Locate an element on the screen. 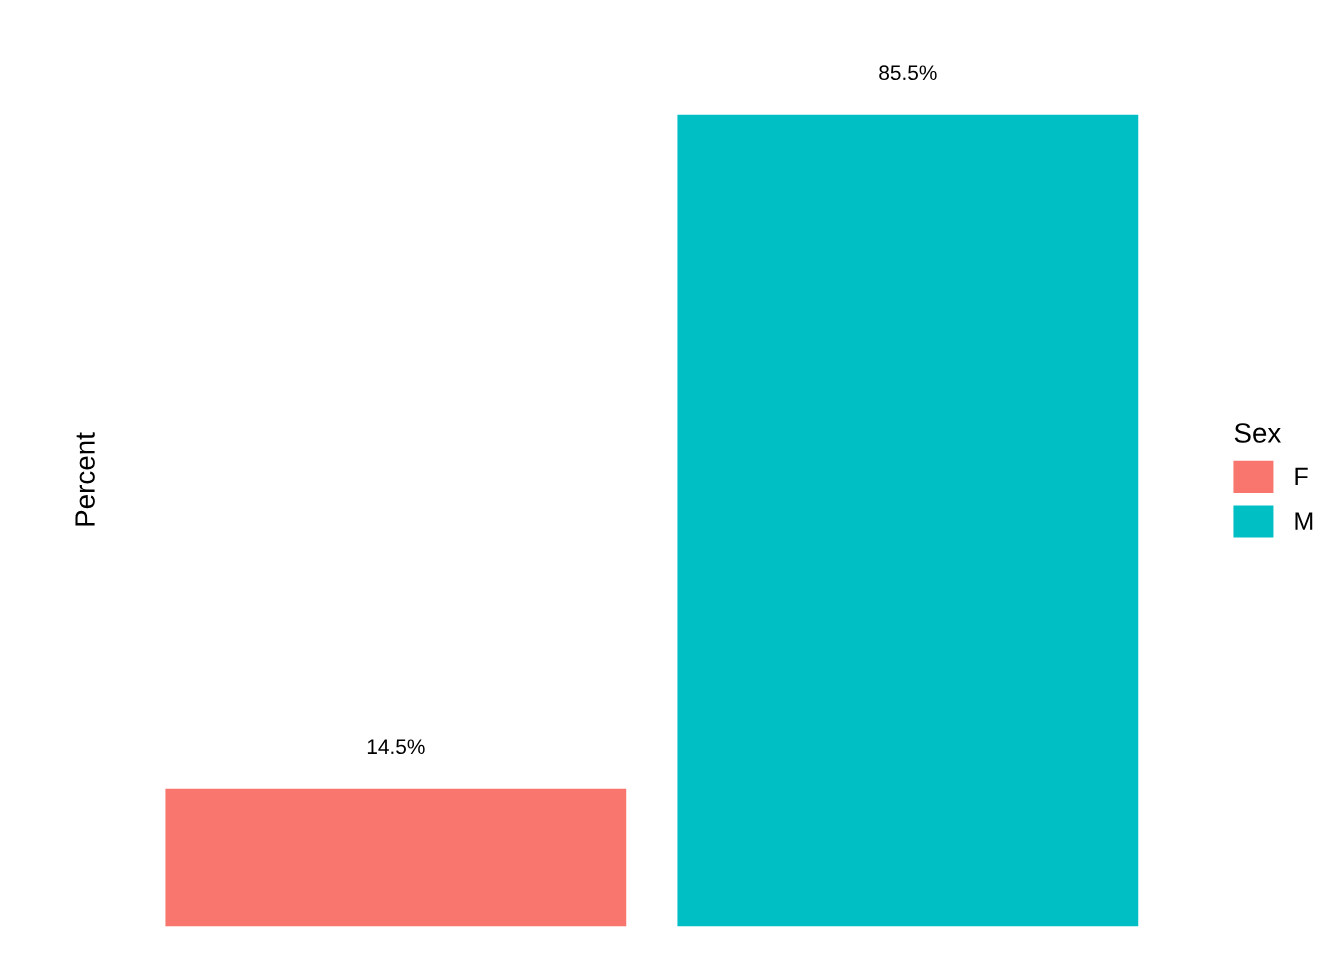 The image size is (1344, 960). legend-label: F is located at coordinates (1301, 476).